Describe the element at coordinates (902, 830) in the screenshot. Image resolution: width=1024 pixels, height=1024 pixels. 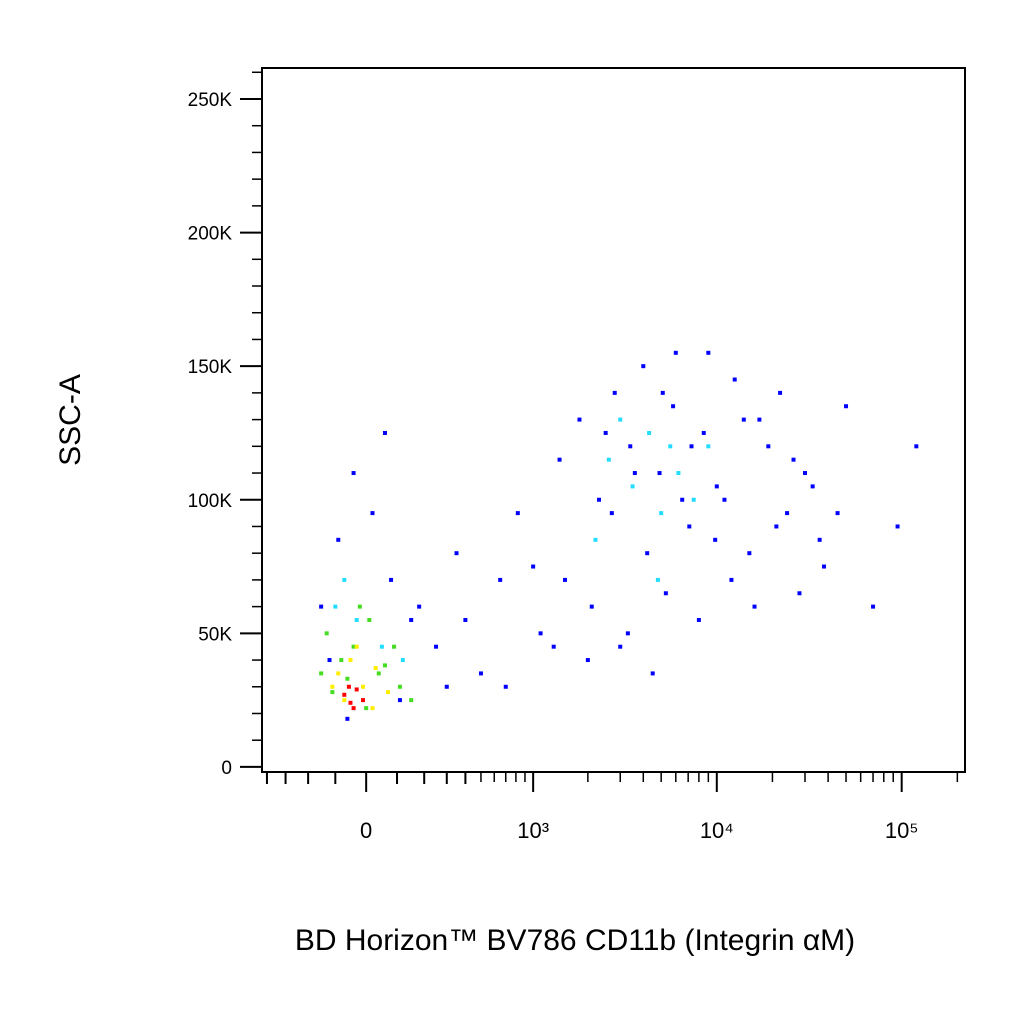
I see `x-tick-label: 10⁵` at that location.